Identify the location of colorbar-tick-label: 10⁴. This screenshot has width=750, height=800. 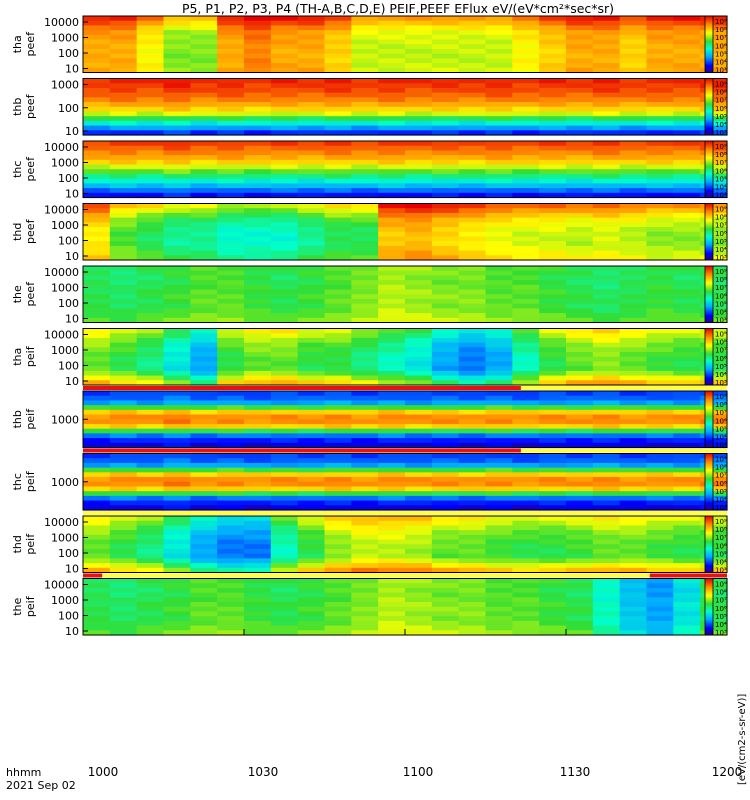
(721, 500).